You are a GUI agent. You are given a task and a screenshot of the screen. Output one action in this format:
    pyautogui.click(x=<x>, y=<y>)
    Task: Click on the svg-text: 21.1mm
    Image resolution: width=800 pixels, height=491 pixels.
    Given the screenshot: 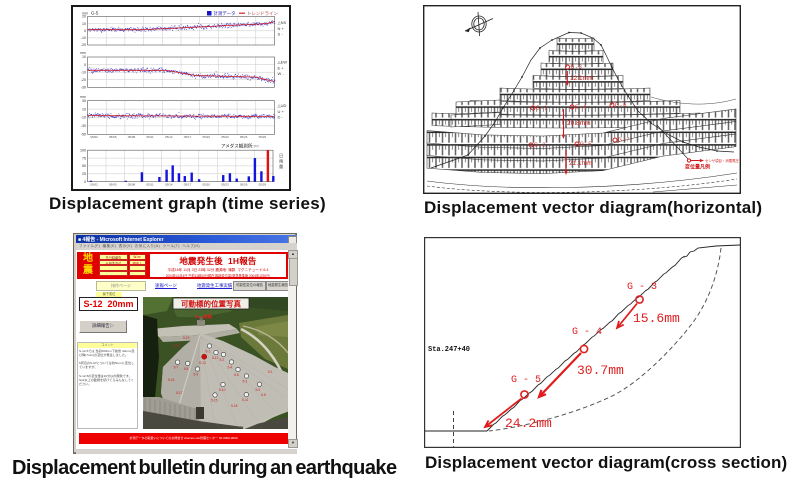 What is the action you would take?
    pyautogui.click(x=580, y=163)
    